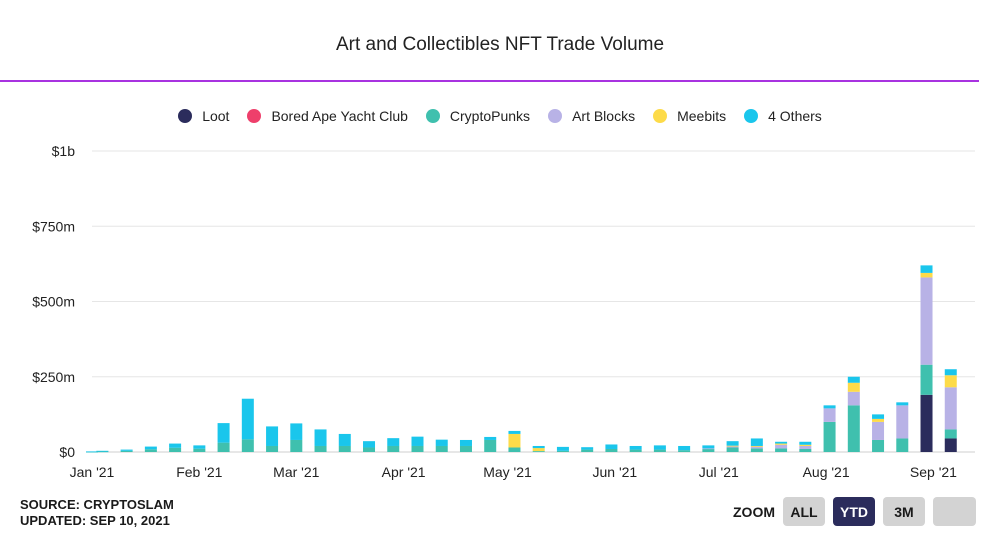 This screenshot has width=1000, height=560. Describe the element at coordinates (296, 472) in the screenshot. I see `x-tick-label: Mar '21` at that location.